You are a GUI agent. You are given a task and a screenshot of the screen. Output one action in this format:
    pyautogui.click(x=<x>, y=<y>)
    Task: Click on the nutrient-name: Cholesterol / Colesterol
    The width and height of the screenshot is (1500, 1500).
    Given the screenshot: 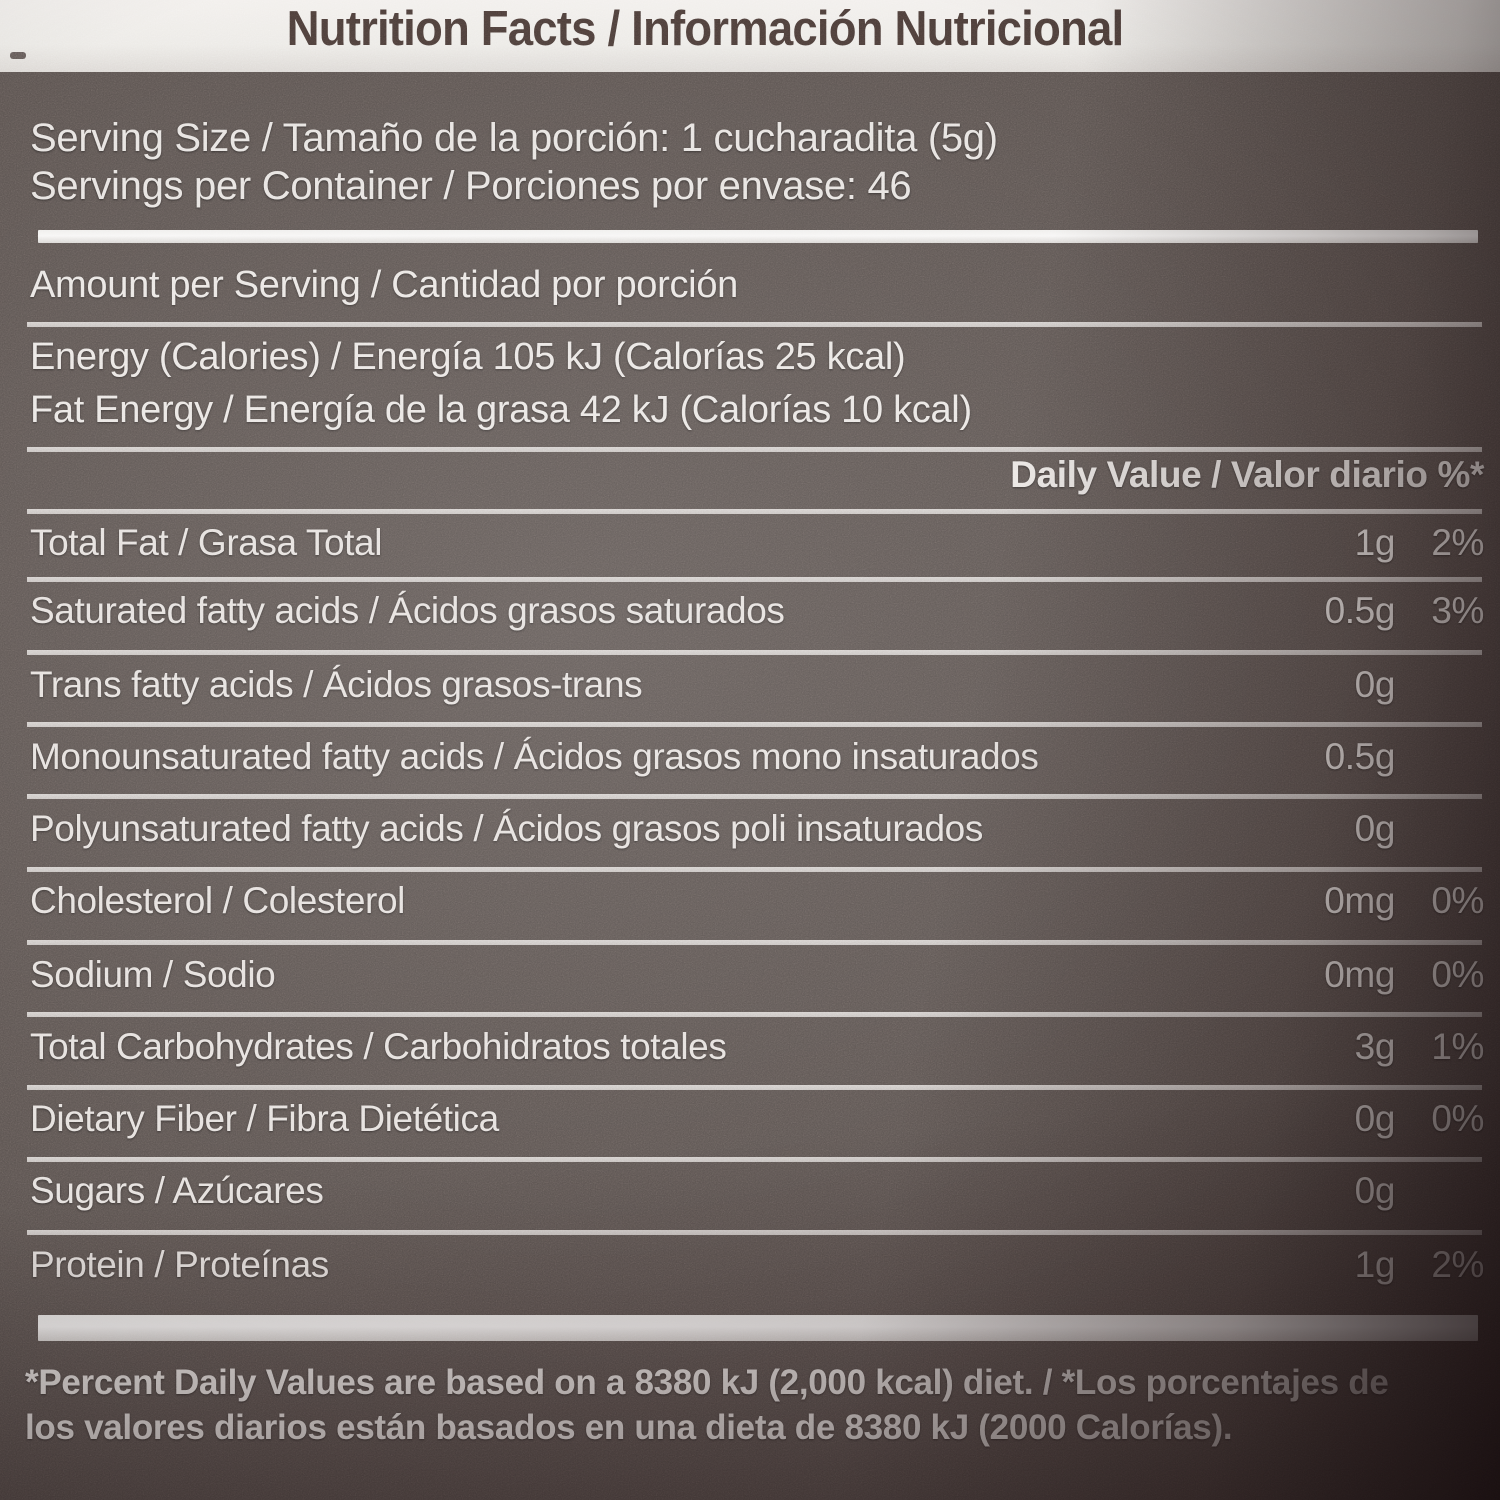 What is the action you would take?
    pyautogui.click(x=217, y=900)
    